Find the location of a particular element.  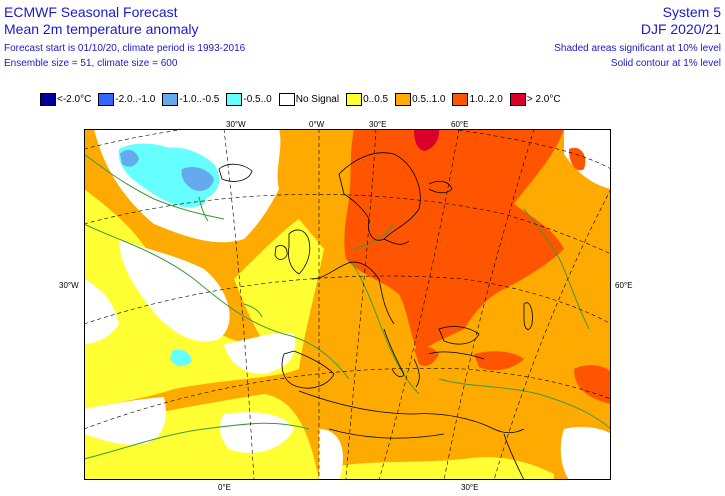

coast-red-sea is located at coordinates (514, 456).